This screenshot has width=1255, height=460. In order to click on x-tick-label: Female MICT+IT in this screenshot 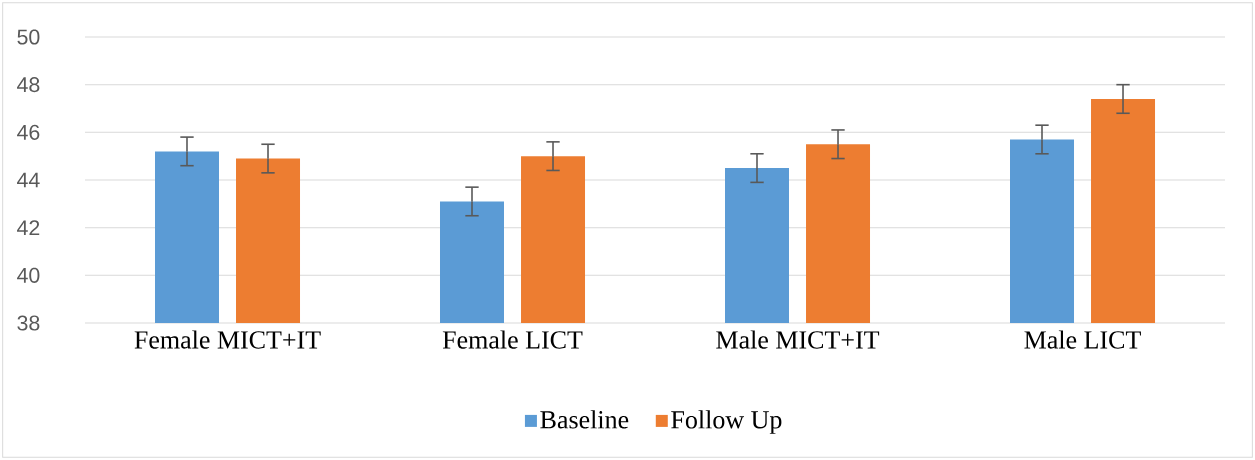, I will do `click(227, 339)`.